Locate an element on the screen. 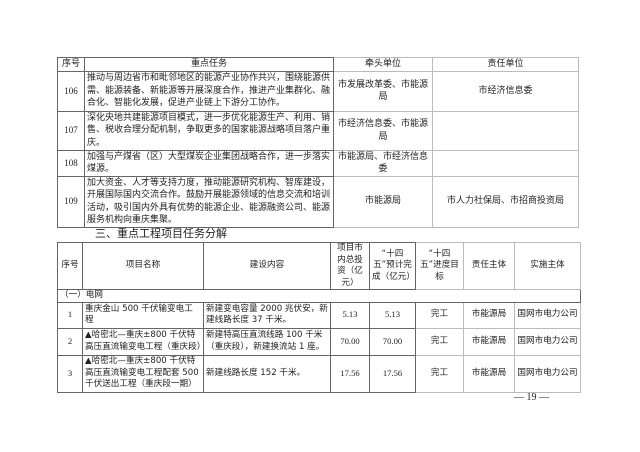  header-task: 重点任务 is located at coordinates (209, 64).